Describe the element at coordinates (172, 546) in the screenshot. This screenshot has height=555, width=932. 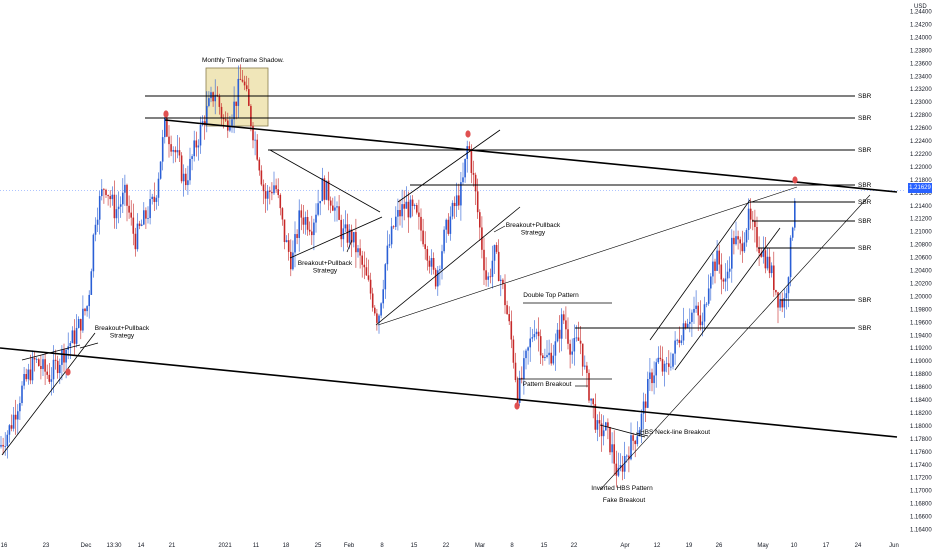
I see `x-tick-label: 21` at that location.